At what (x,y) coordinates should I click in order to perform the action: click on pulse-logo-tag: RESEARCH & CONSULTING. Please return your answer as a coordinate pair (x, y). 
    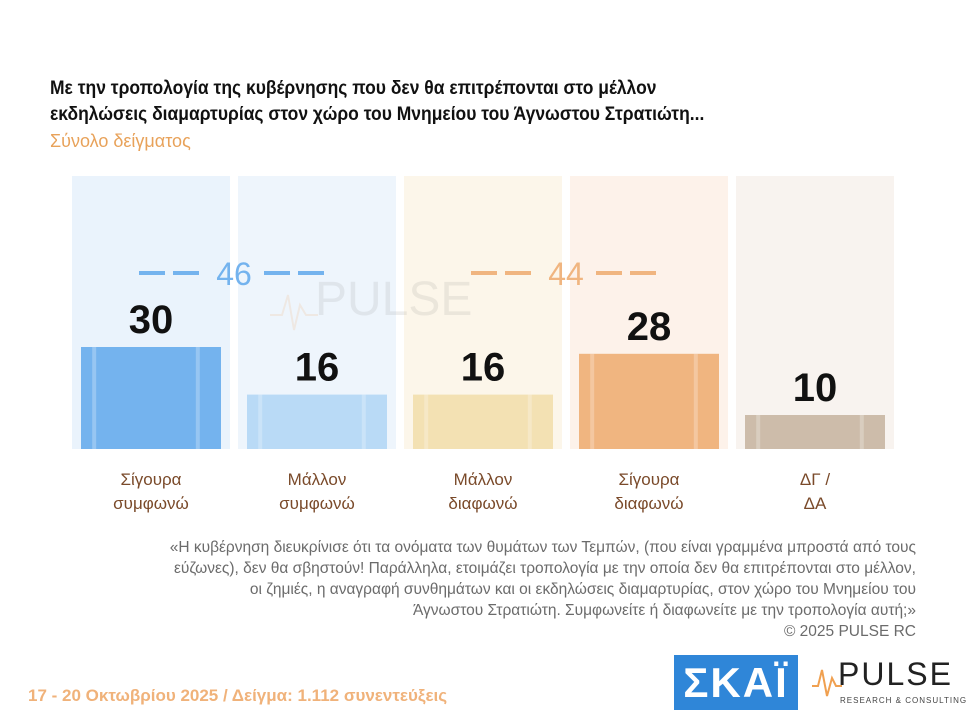
    Looking at the image, I should click on (903, 700).